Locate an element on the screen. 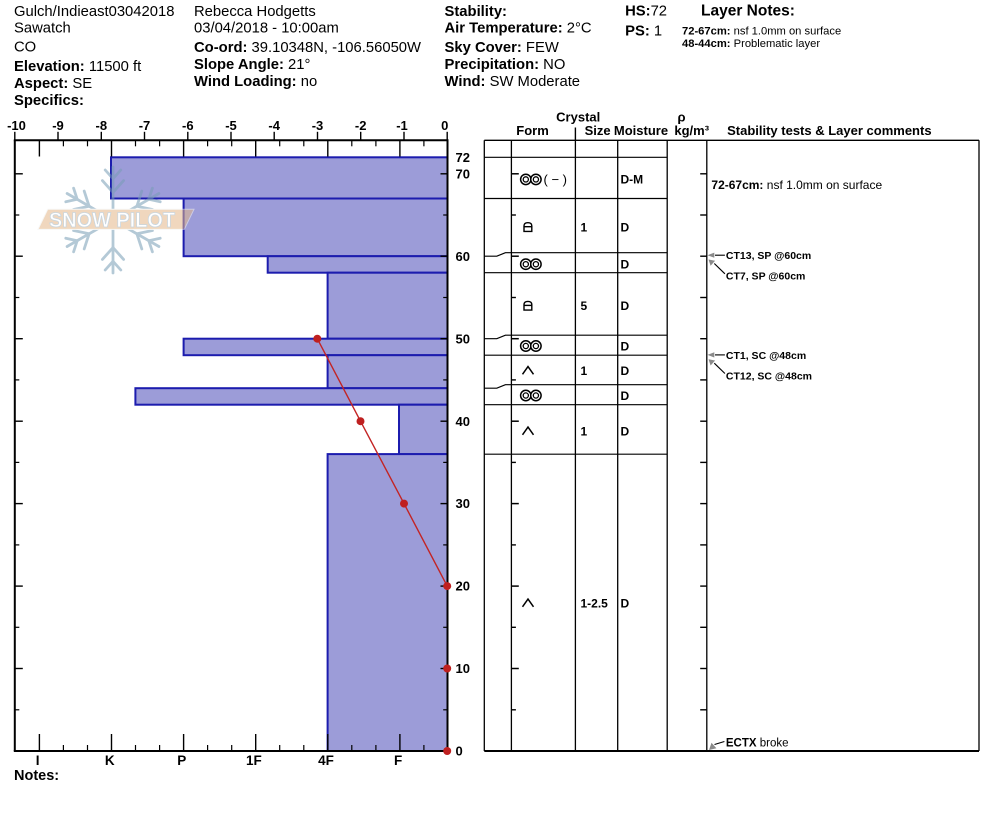 This screenshot has width=994, height=840. svg-text: ECTX broke is located at coordinates (757, 743).